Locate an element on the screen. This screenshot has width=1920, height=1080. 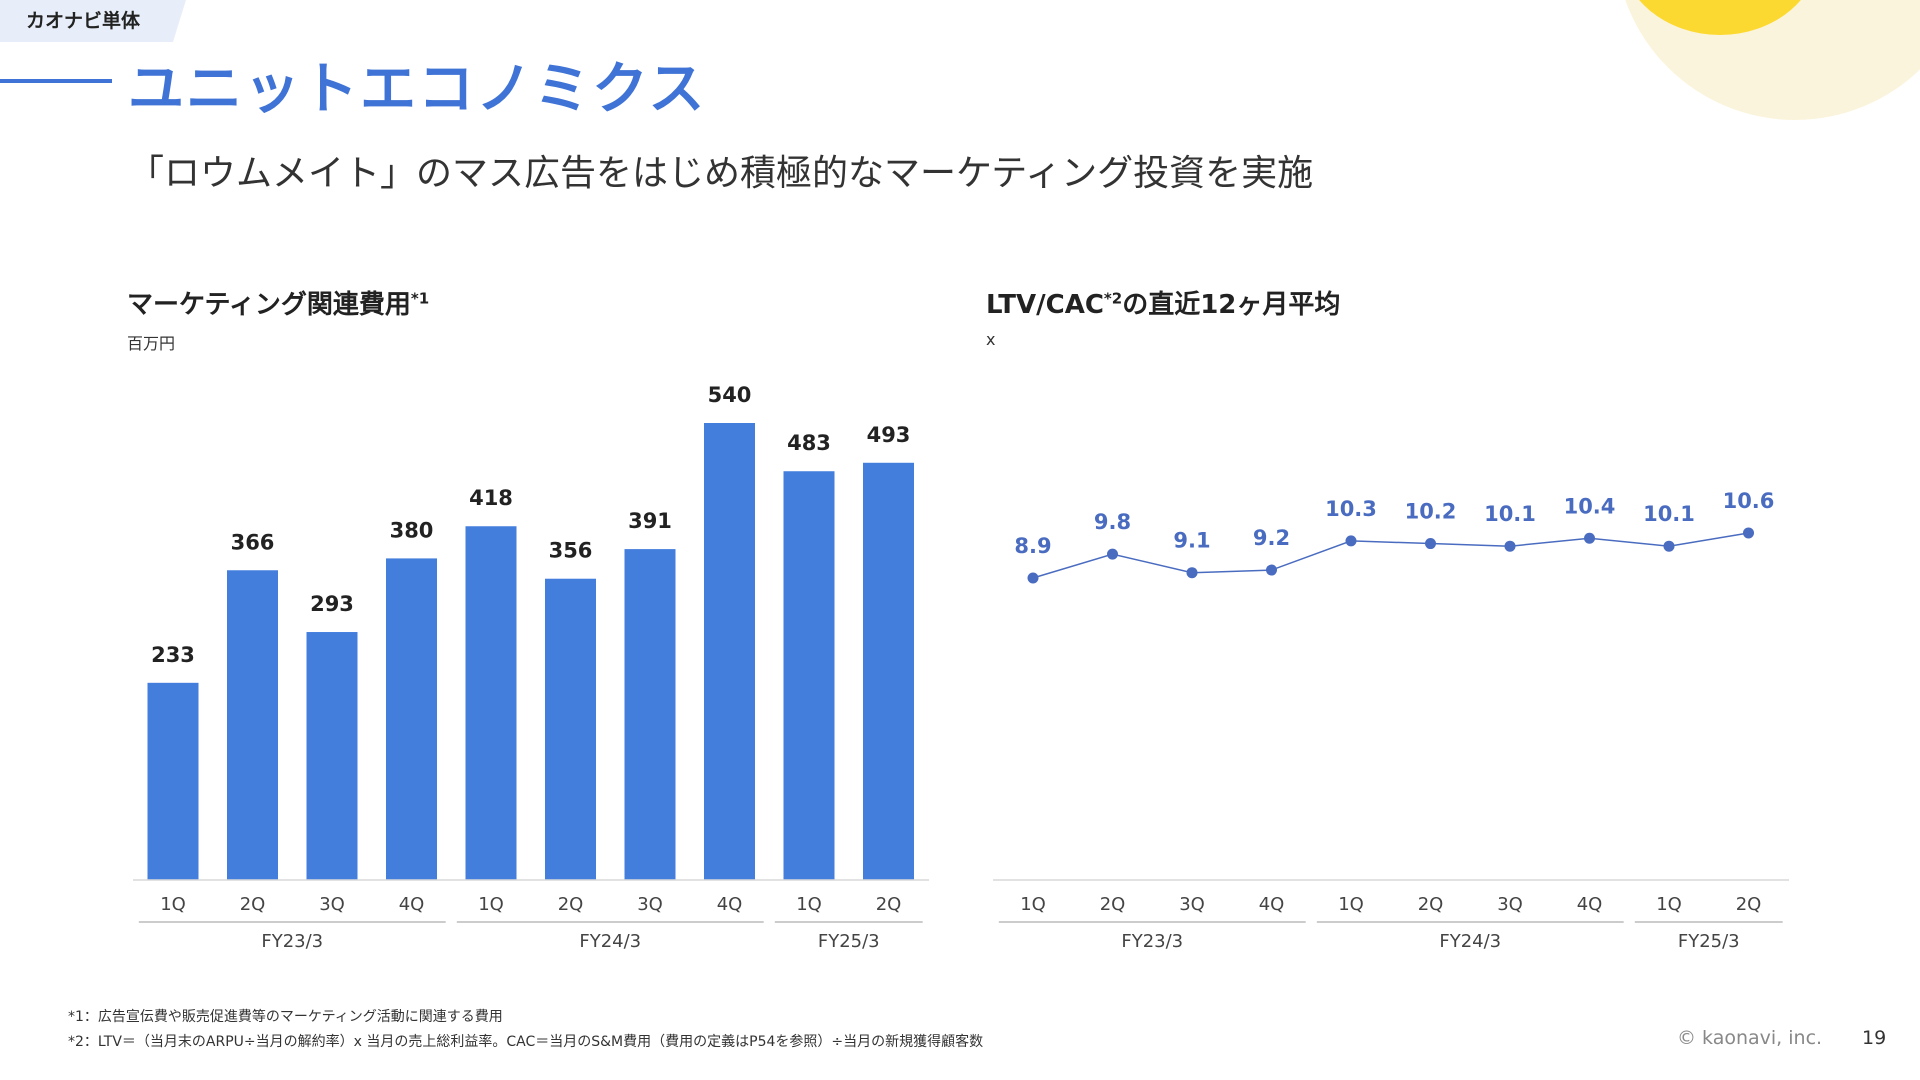
line-group-label: FY23/3 is located at coordinates (1152, 941).